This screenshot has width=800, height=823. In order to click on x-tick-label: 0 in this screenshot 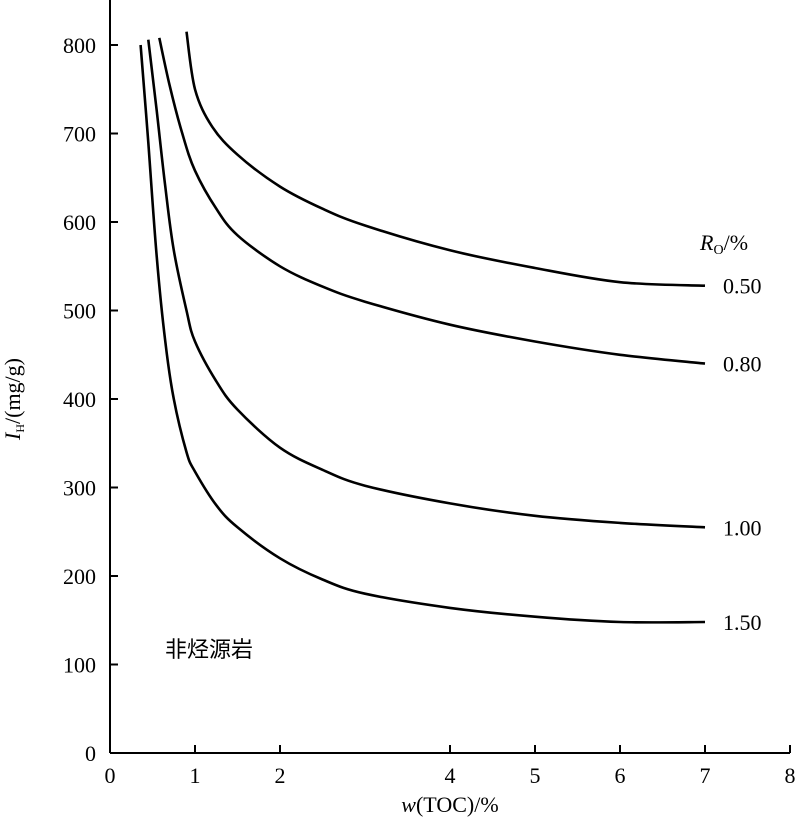, I will do `click(110, 775)`.